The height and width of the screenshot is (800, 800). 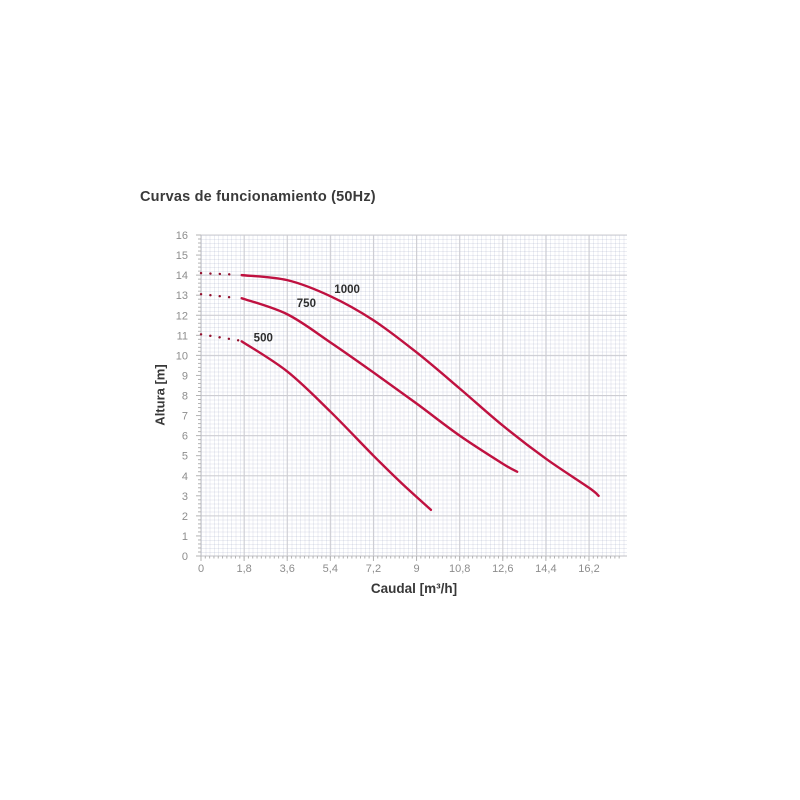 What do you see at coordinates (185, 557) in the screenshot?
I see `y-tick-label: 0` at bounding box center [185, 557].